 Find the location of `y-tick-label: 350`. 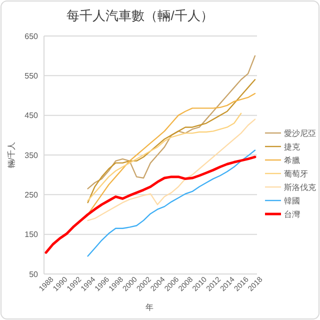

y-tick-label: 350 is located at coordinates (31, 155).